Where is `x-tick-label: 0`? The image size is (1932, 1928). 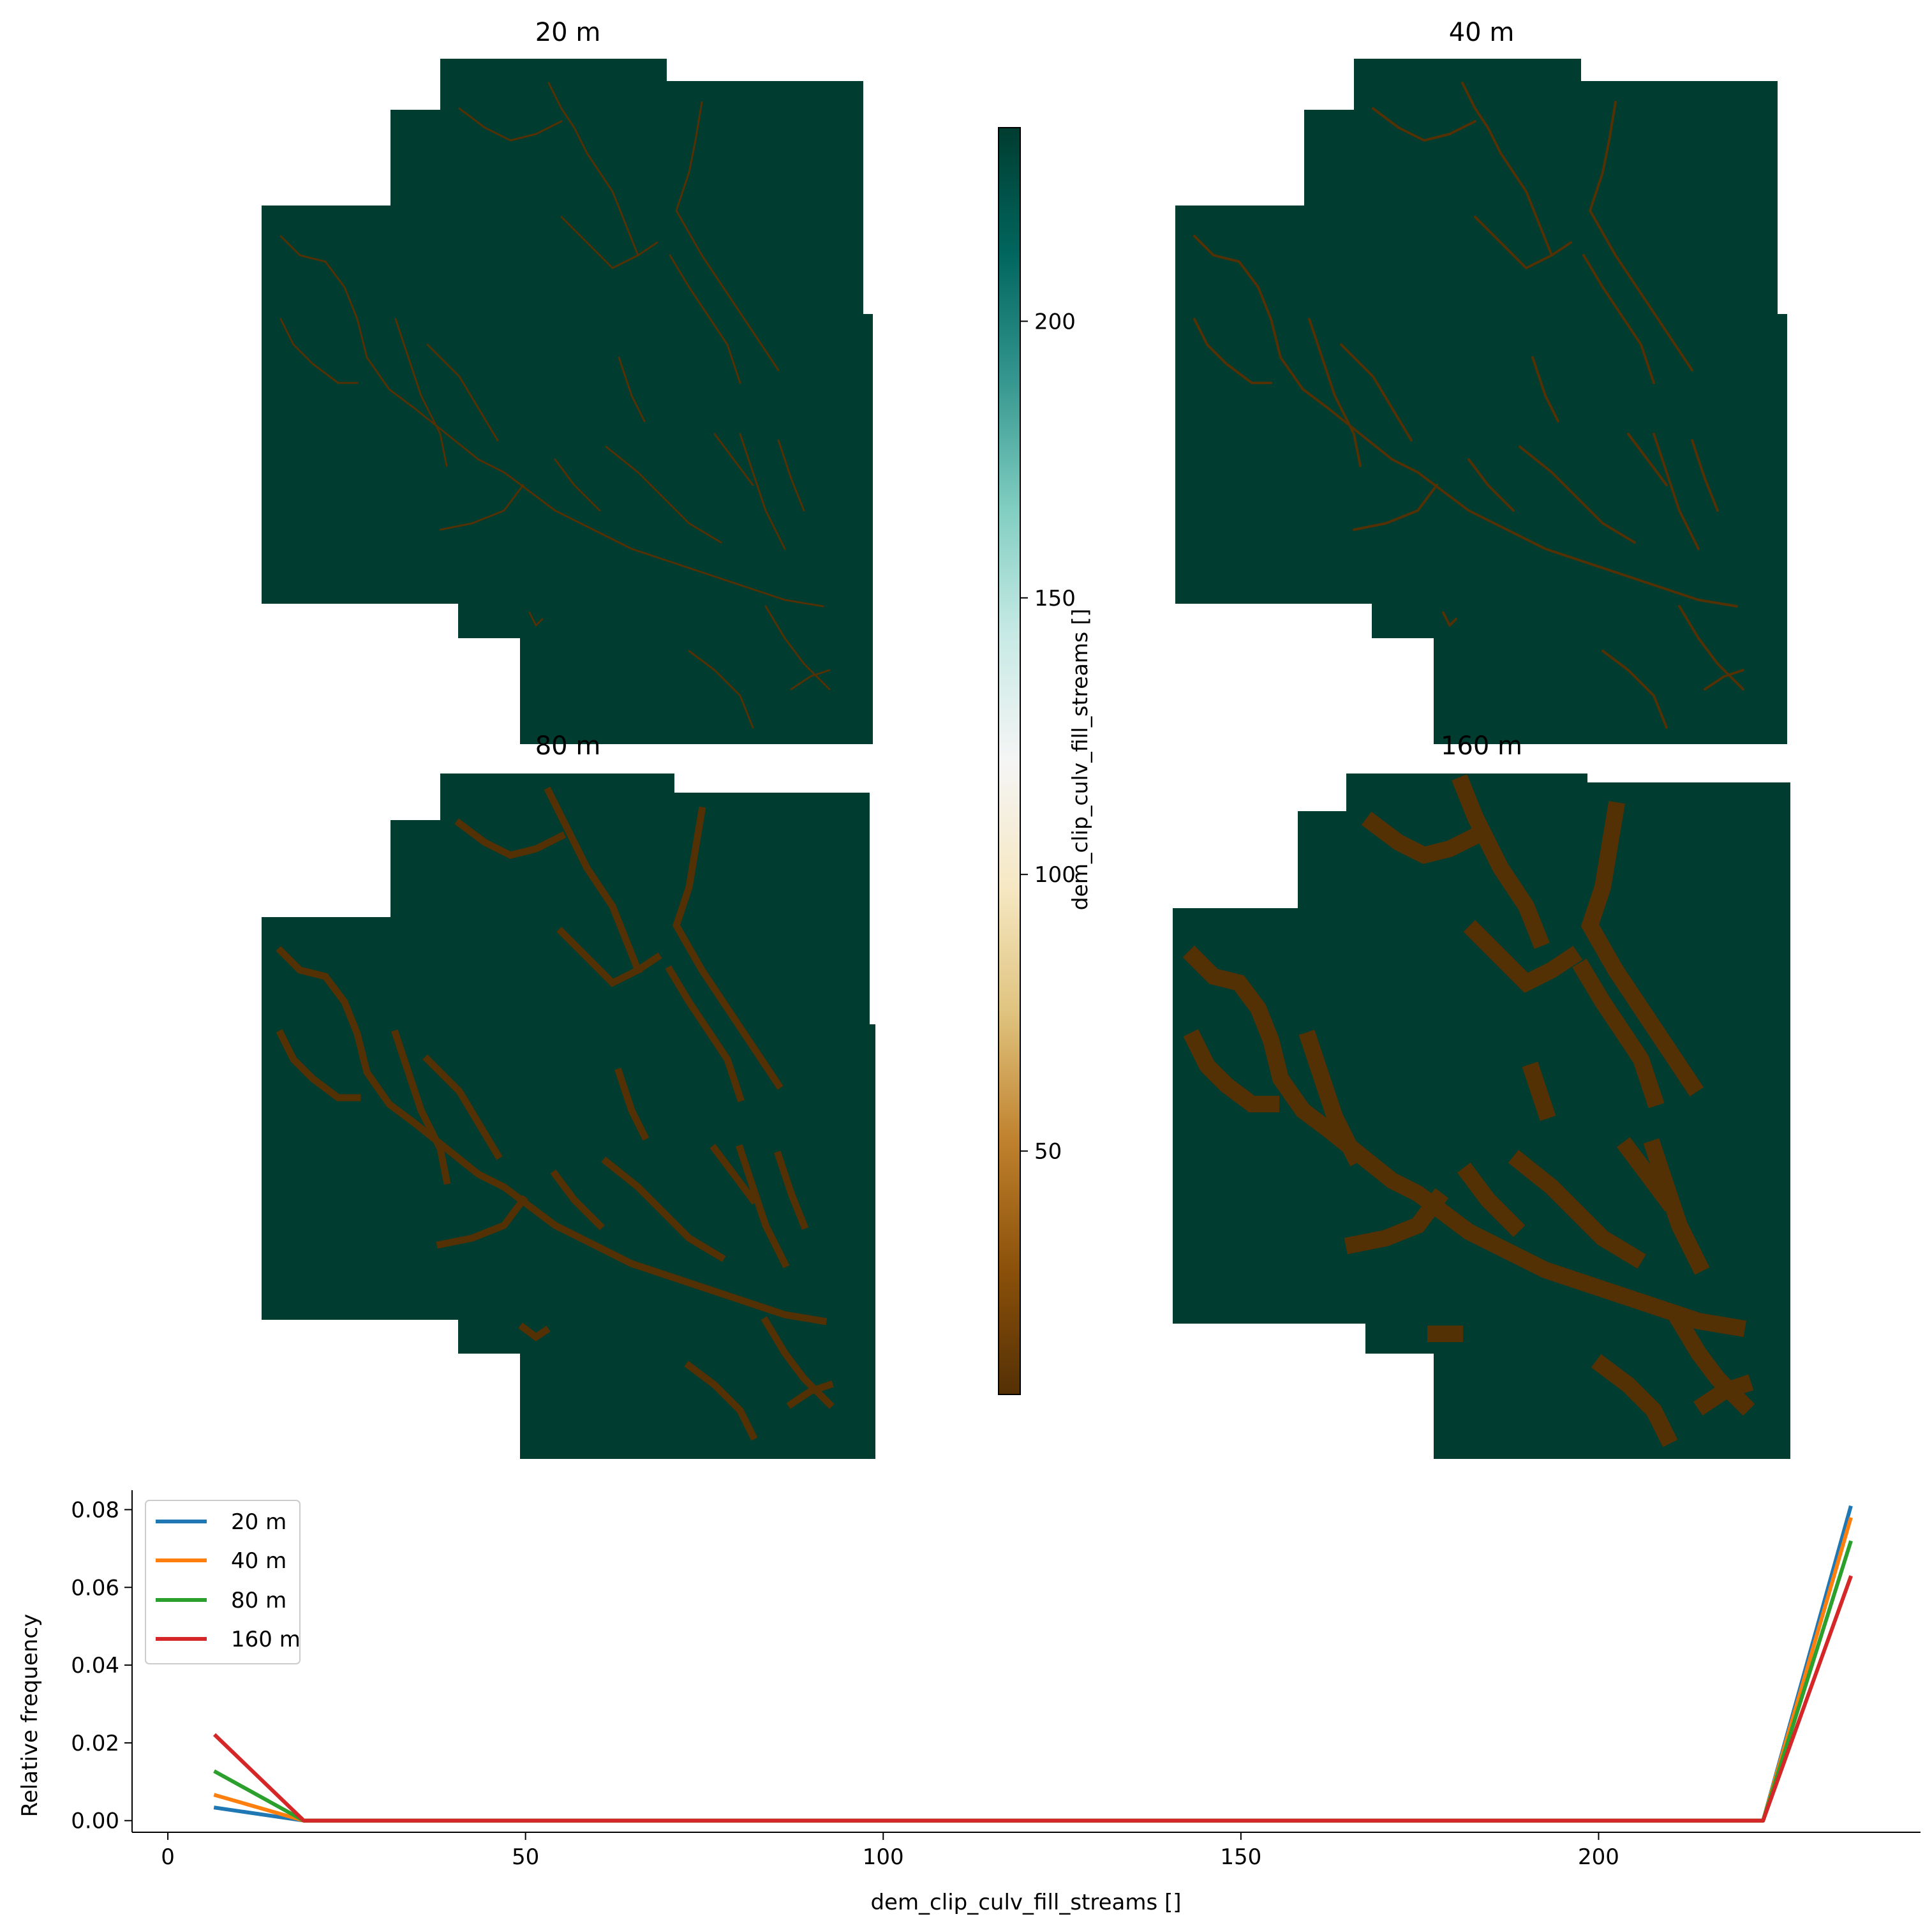
x-tick-label: 0 is located at coordinates (168, 1857).